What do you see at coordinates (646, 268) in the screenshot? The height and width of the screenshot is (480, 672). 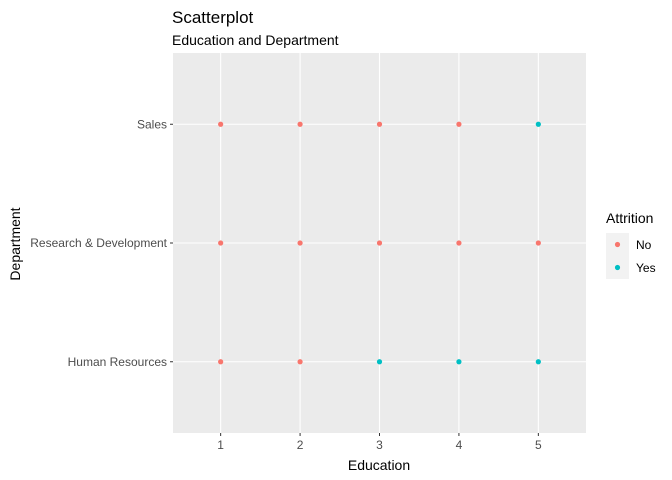 I see `legend-label-yes: Yes` at bounding box center [646, 268].